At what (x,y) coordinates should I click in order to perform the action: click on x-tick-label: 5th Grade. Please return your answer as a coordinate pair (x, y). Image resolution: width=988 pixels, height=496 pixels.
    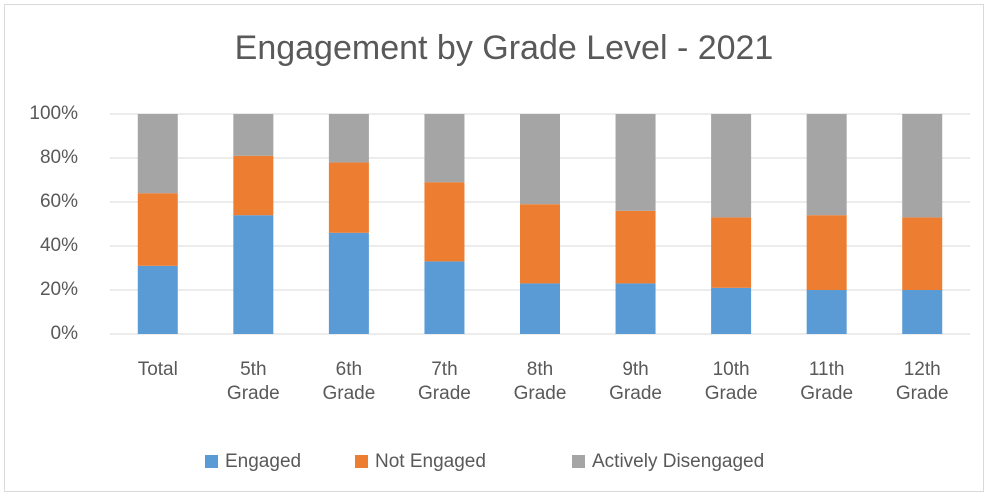
    Looking at the image, I should click on (253, 381).